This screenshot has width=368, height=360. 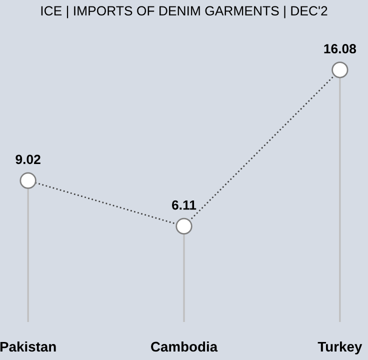 I want to click on data-label: 9.02, so click(x=28, y=159).